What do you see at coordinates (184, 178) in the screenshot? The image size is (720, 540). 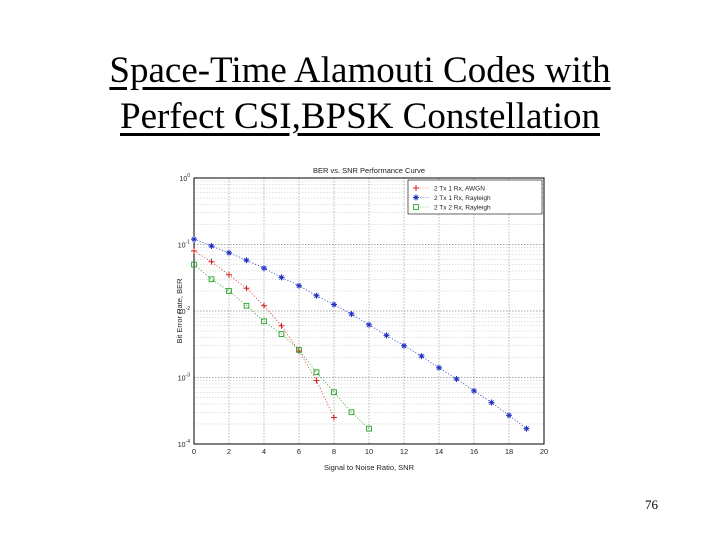 I see `y-tick-label: 10⁰` at bounding box center [184, 178].